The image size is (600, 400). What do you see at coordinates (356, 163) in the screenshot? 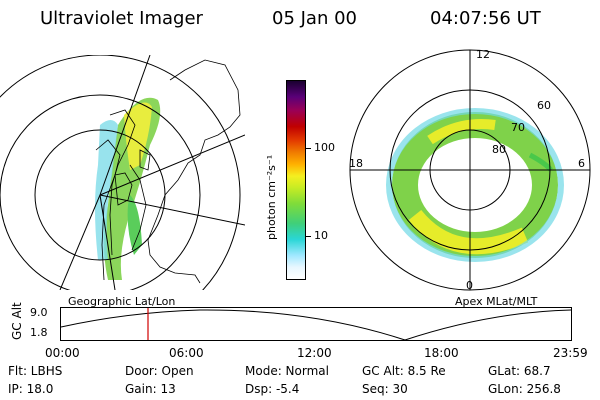
I see `mlt-label-18: 18` at bounding box center [356, 163].